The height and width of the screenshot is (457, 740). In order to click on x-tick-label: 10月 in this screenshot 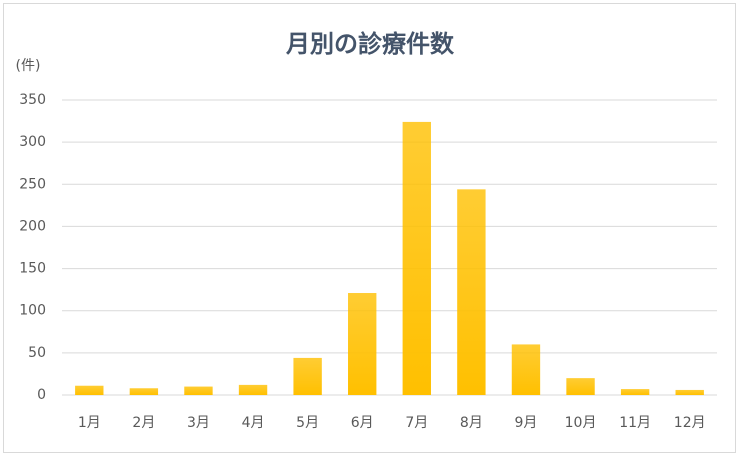, I will do `click(581, 423)`.